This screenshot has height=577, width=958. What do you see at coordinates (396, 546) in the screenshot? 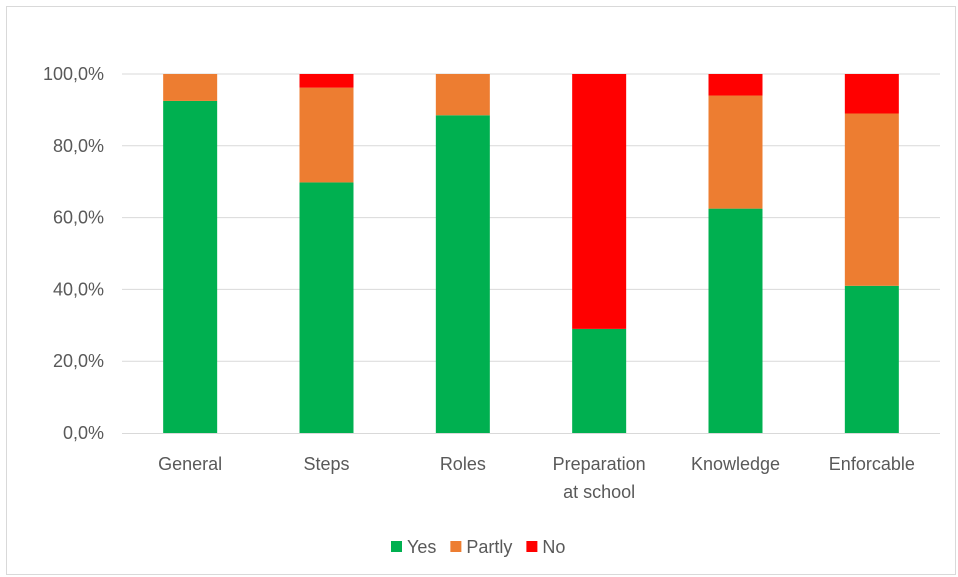
I see `legend-swatch-yes` at bounding box center [396, 546].